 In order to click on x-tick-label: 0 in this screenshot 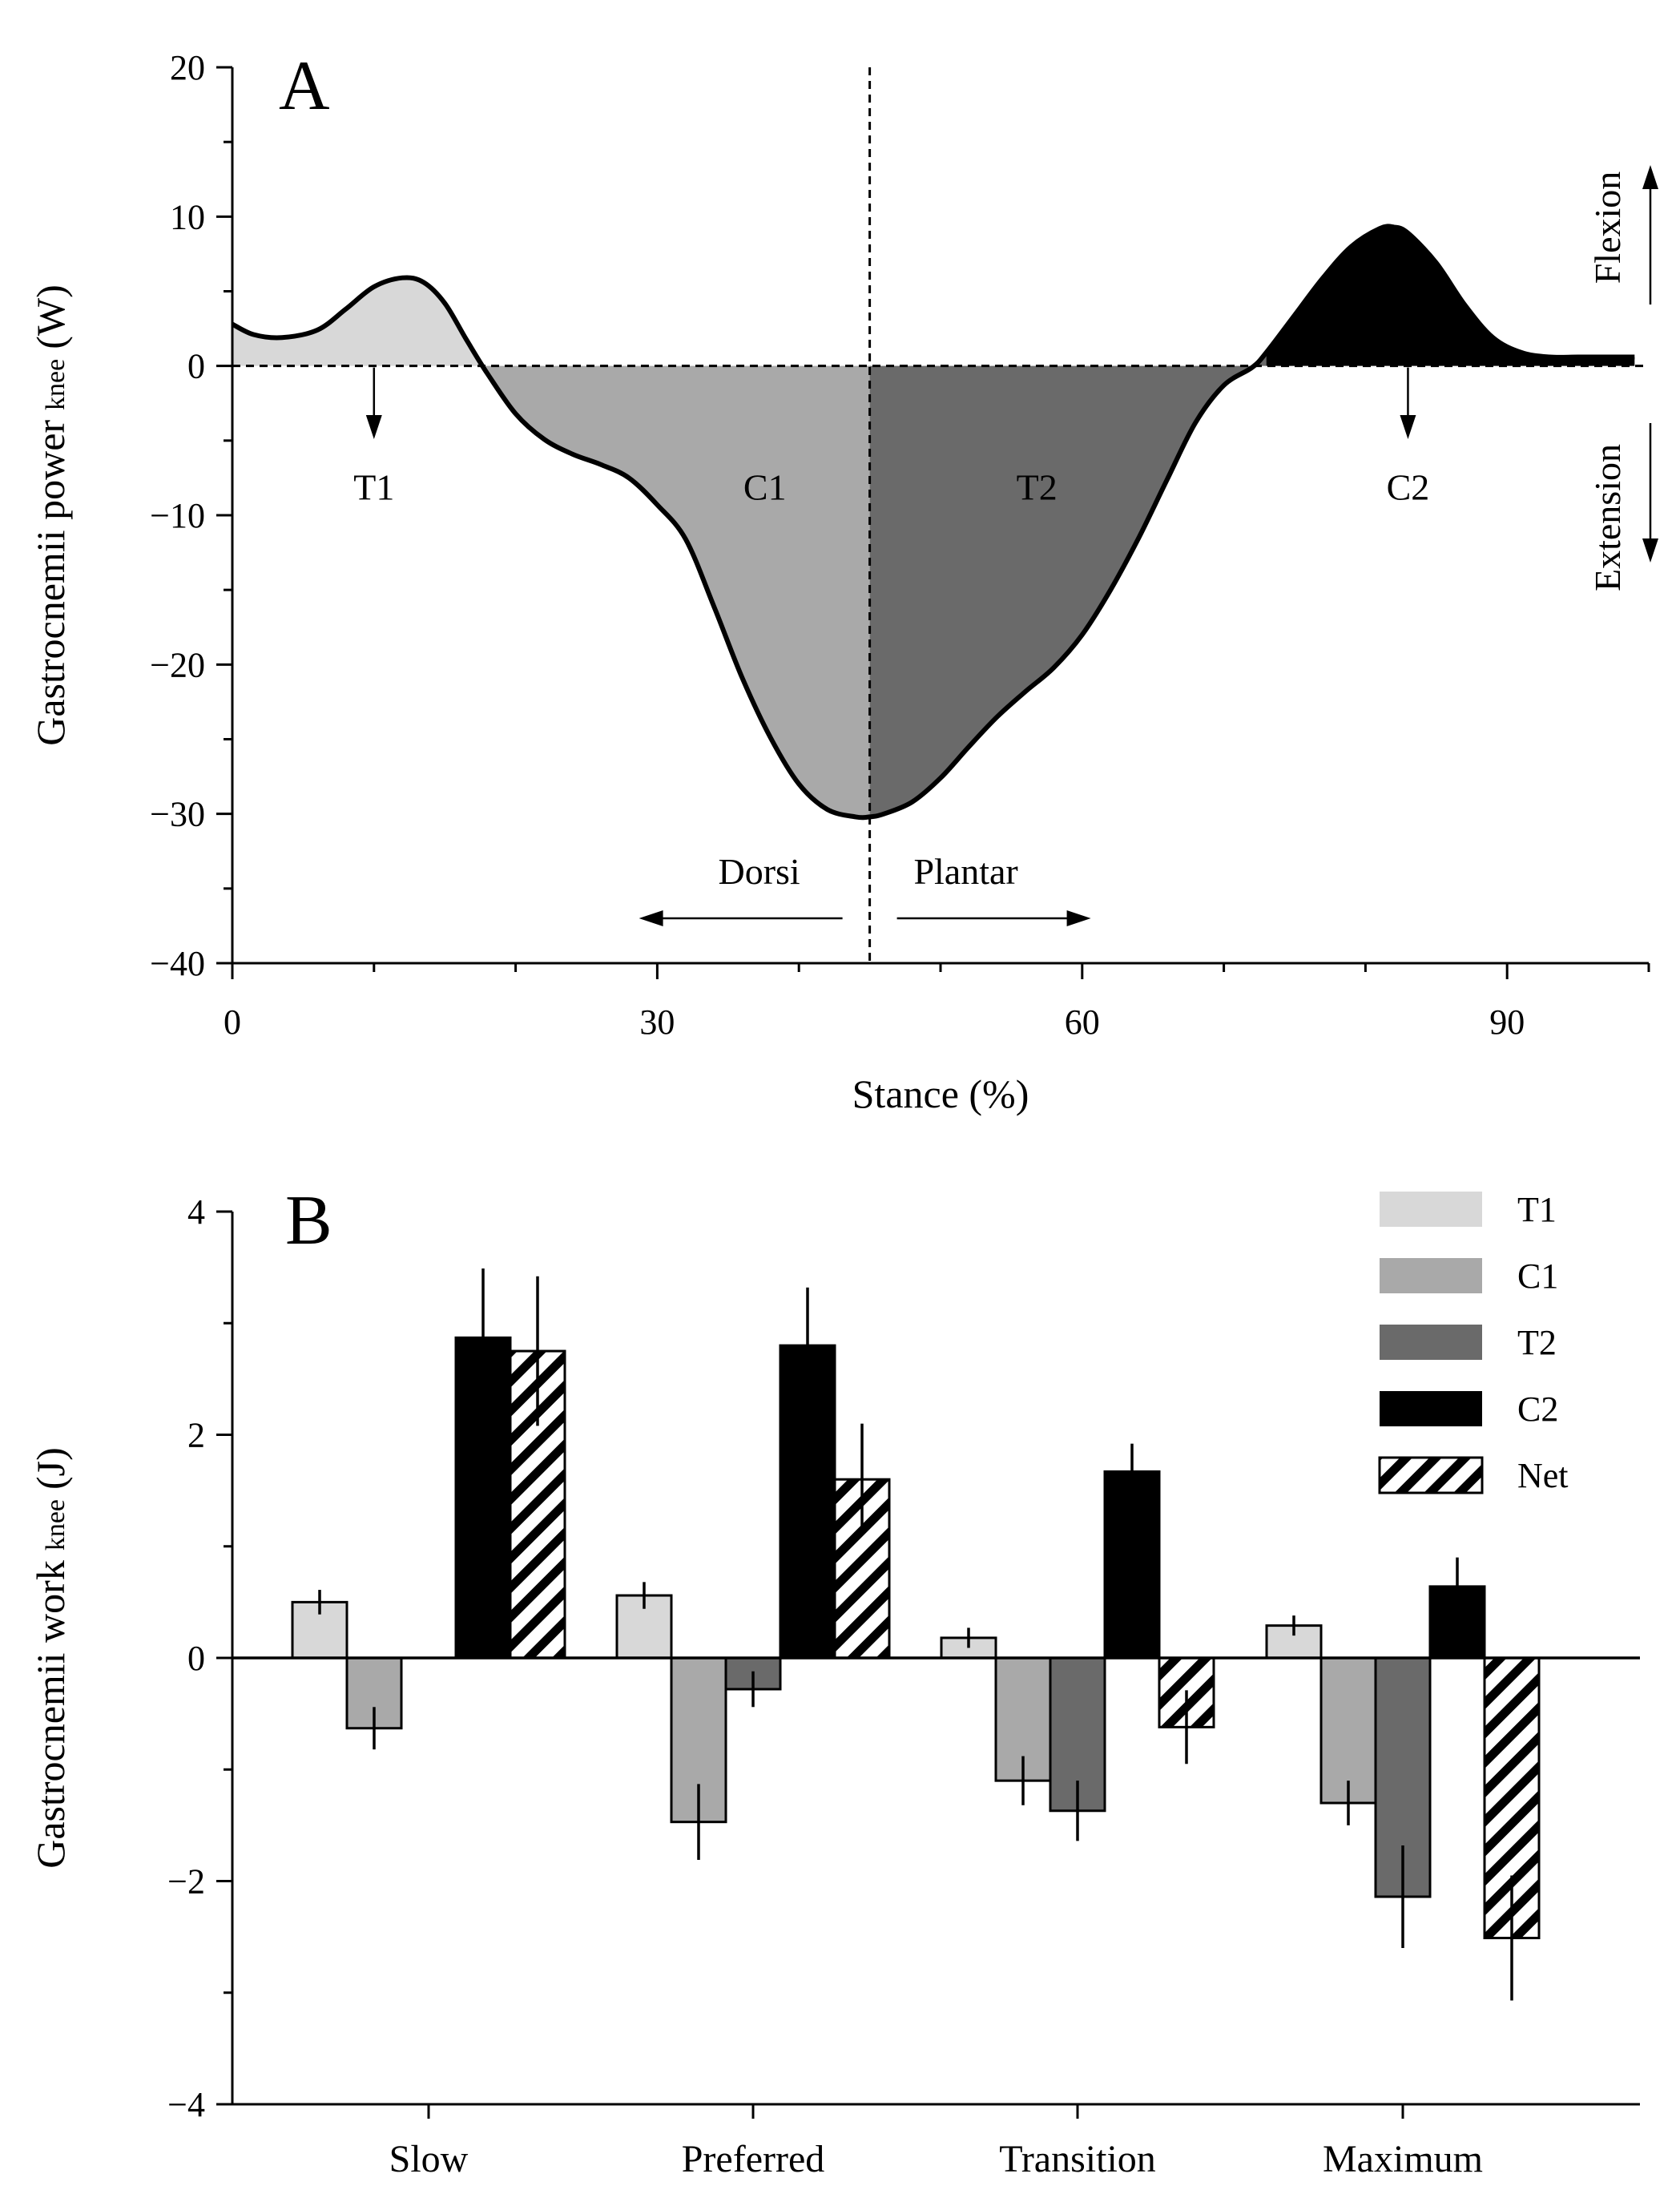, I will do `click(233, 1022)`.